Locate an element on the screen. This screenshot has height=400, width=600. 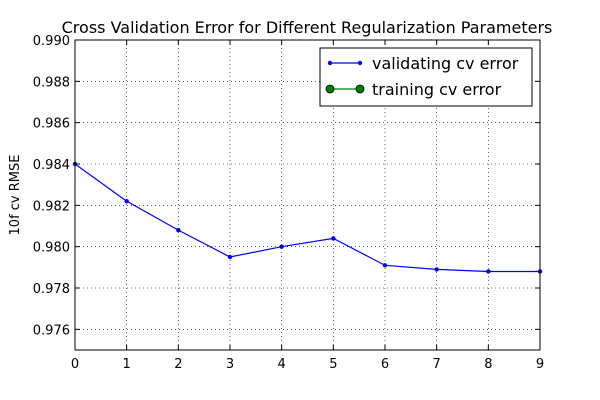
x-tick-label: 5 is located at coordinates (333, 364).